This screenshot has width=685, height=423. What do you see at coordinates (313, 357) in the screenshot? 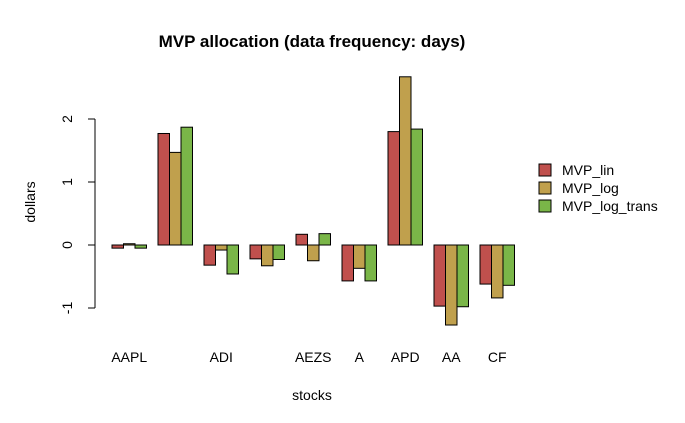
I see `x-tick-label: AEZS` at bounding box center [313, 357].